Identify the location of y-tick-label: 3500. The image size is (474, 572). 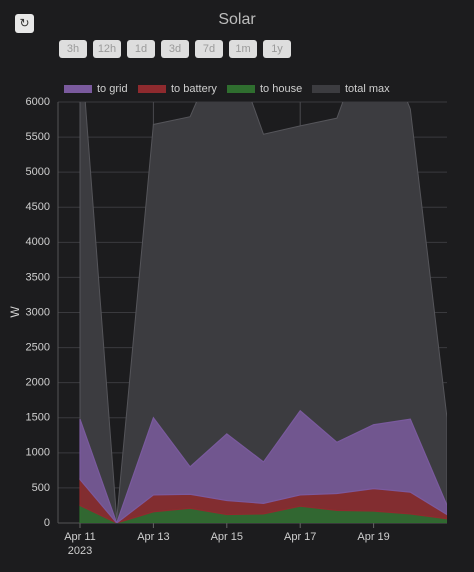
(38, 277).